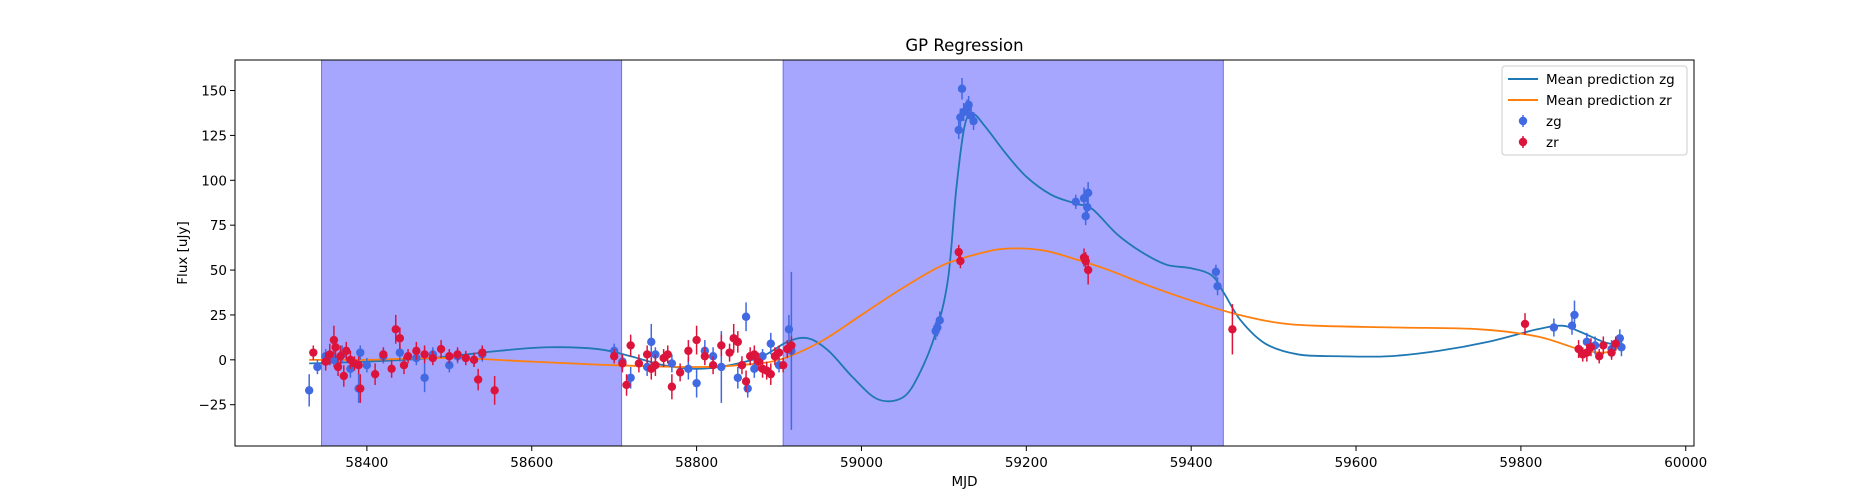 This screenshot has height=500, width=1875. What do you see at coordinates (218, 316) in the screenshot?
I see `y-tick-label: 25` at bounding box center [218, 316].